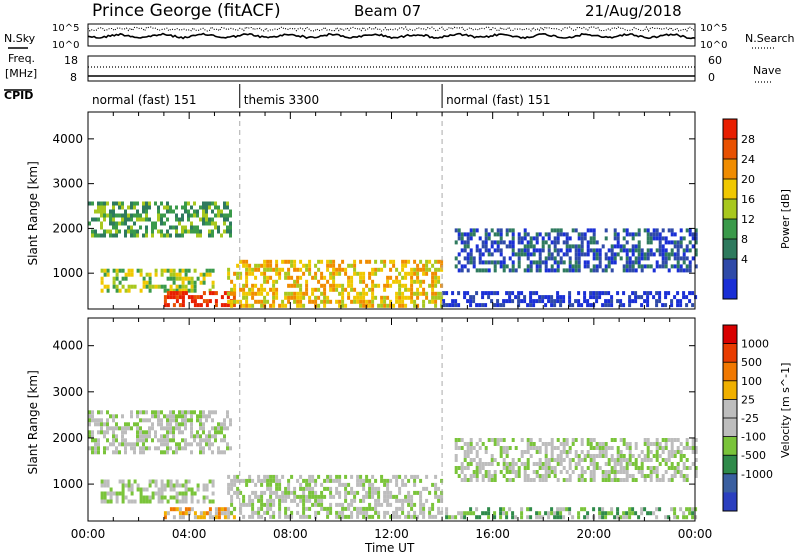 Image resolution: width=800 pixels, height=554 pixels. What do you see at coordinates (186, 11) in the screenshot?
I see `station-title: Prince George (fitACF)` at bounding box center [186, 11].